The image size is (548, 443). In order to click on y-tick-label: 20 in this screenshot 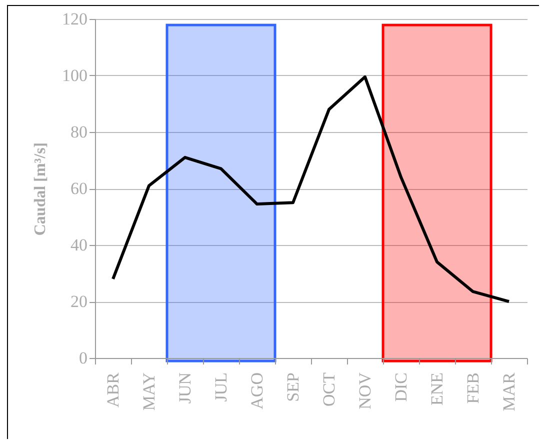, I will do `click(79, 301)`.